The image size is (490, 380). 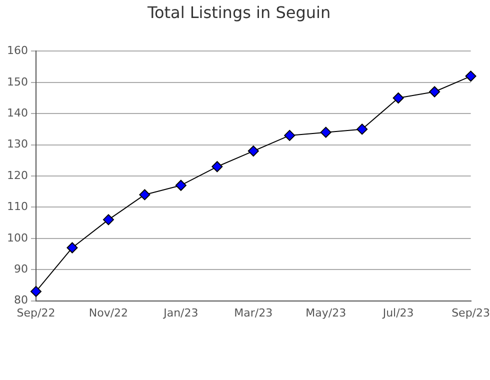 What do you see at coordinates (17, 113) in the screenshot?
I see `y-tick-label: 140` at bounding box center [17, 113].